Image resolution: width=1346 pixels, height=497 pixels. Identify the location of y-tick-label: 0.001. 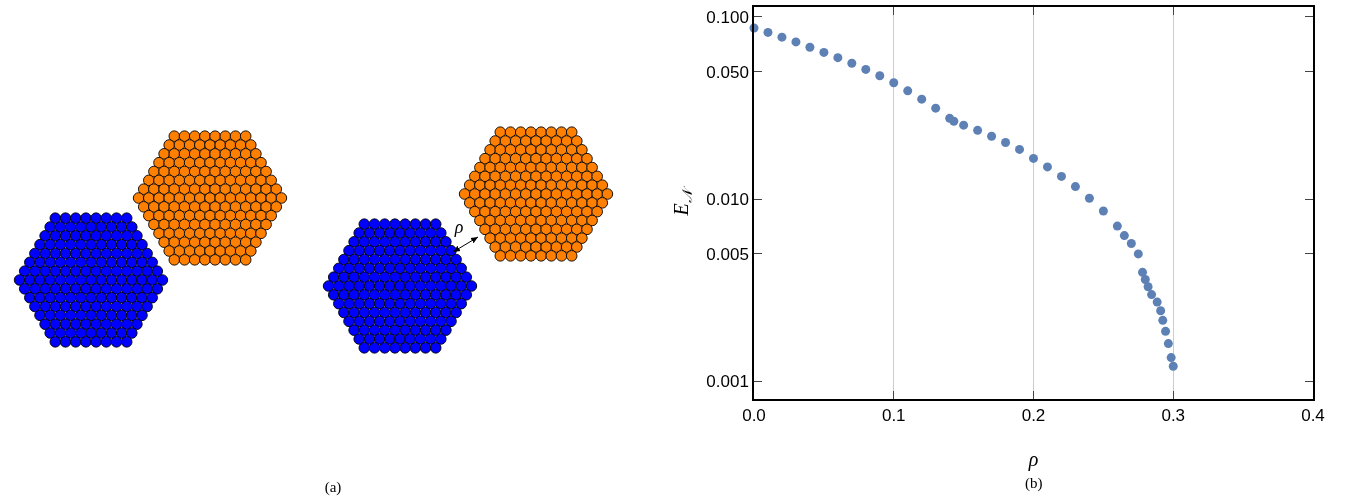
(727, 382).